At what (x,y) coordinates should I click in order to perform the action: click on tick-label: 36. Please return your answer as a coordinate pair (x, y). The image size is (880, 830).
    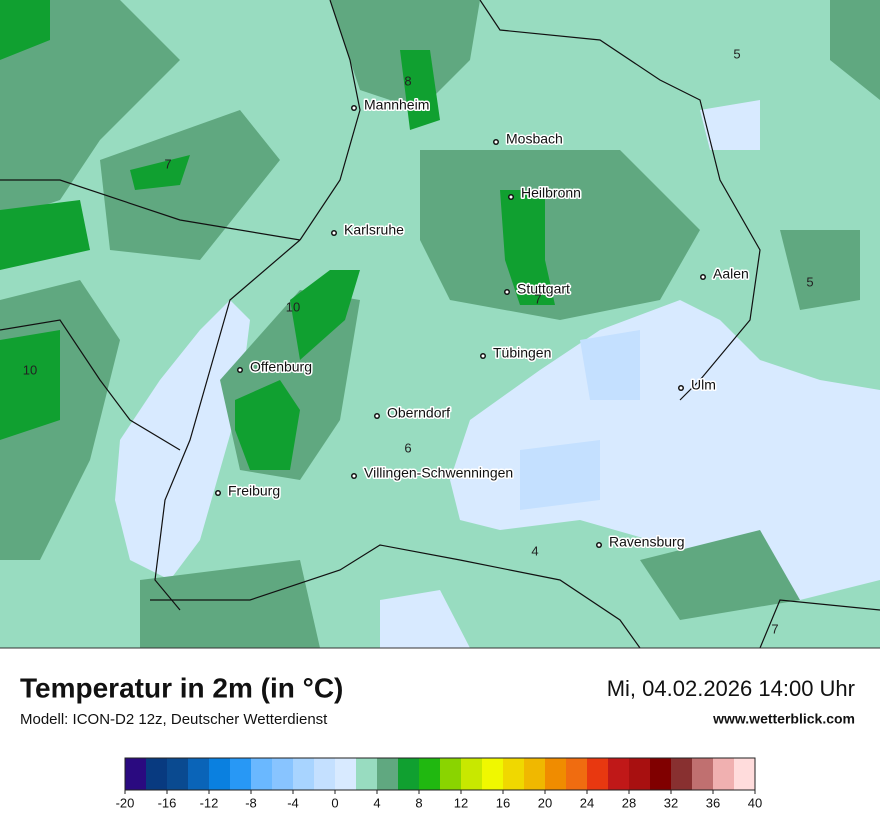
    Looking at the image, I should click on (713, 802).